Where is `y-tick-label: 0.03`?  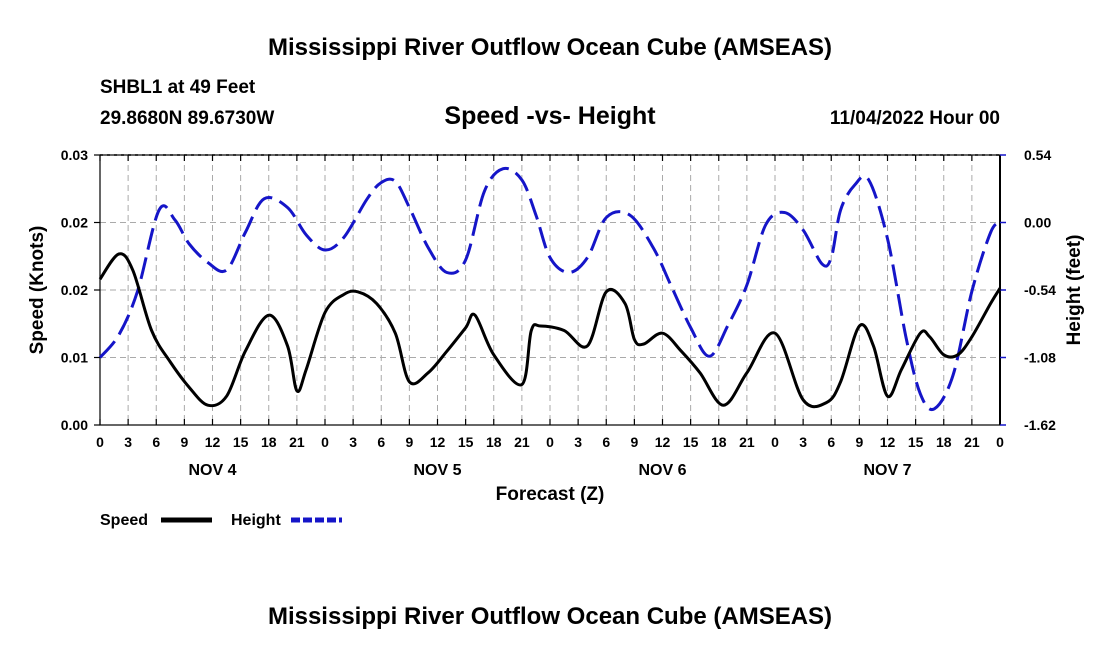 y-tick-label: 0.03 is located at coordinates (74, 155).